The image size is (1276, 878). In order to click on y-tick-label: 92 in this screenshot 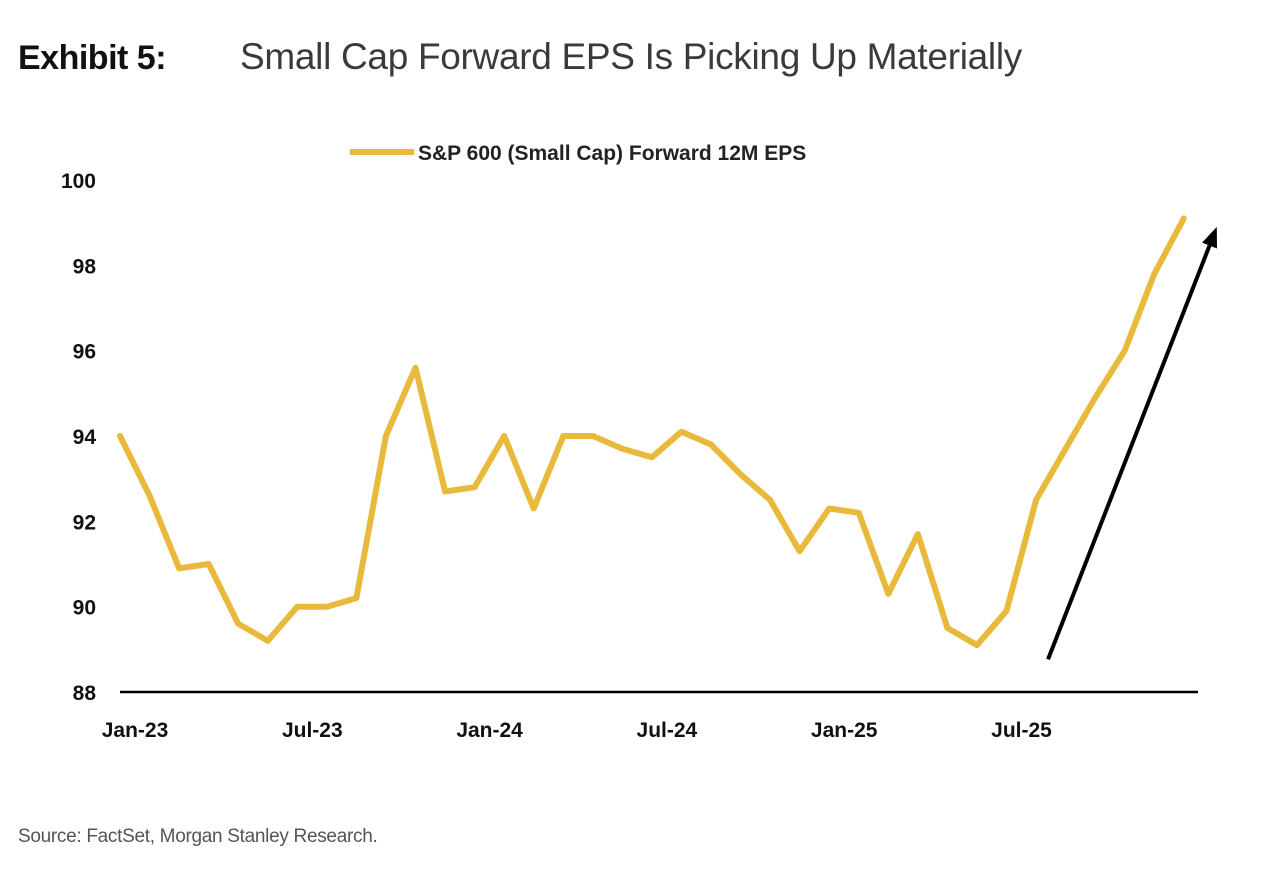, I will do `click(84, 522)`.